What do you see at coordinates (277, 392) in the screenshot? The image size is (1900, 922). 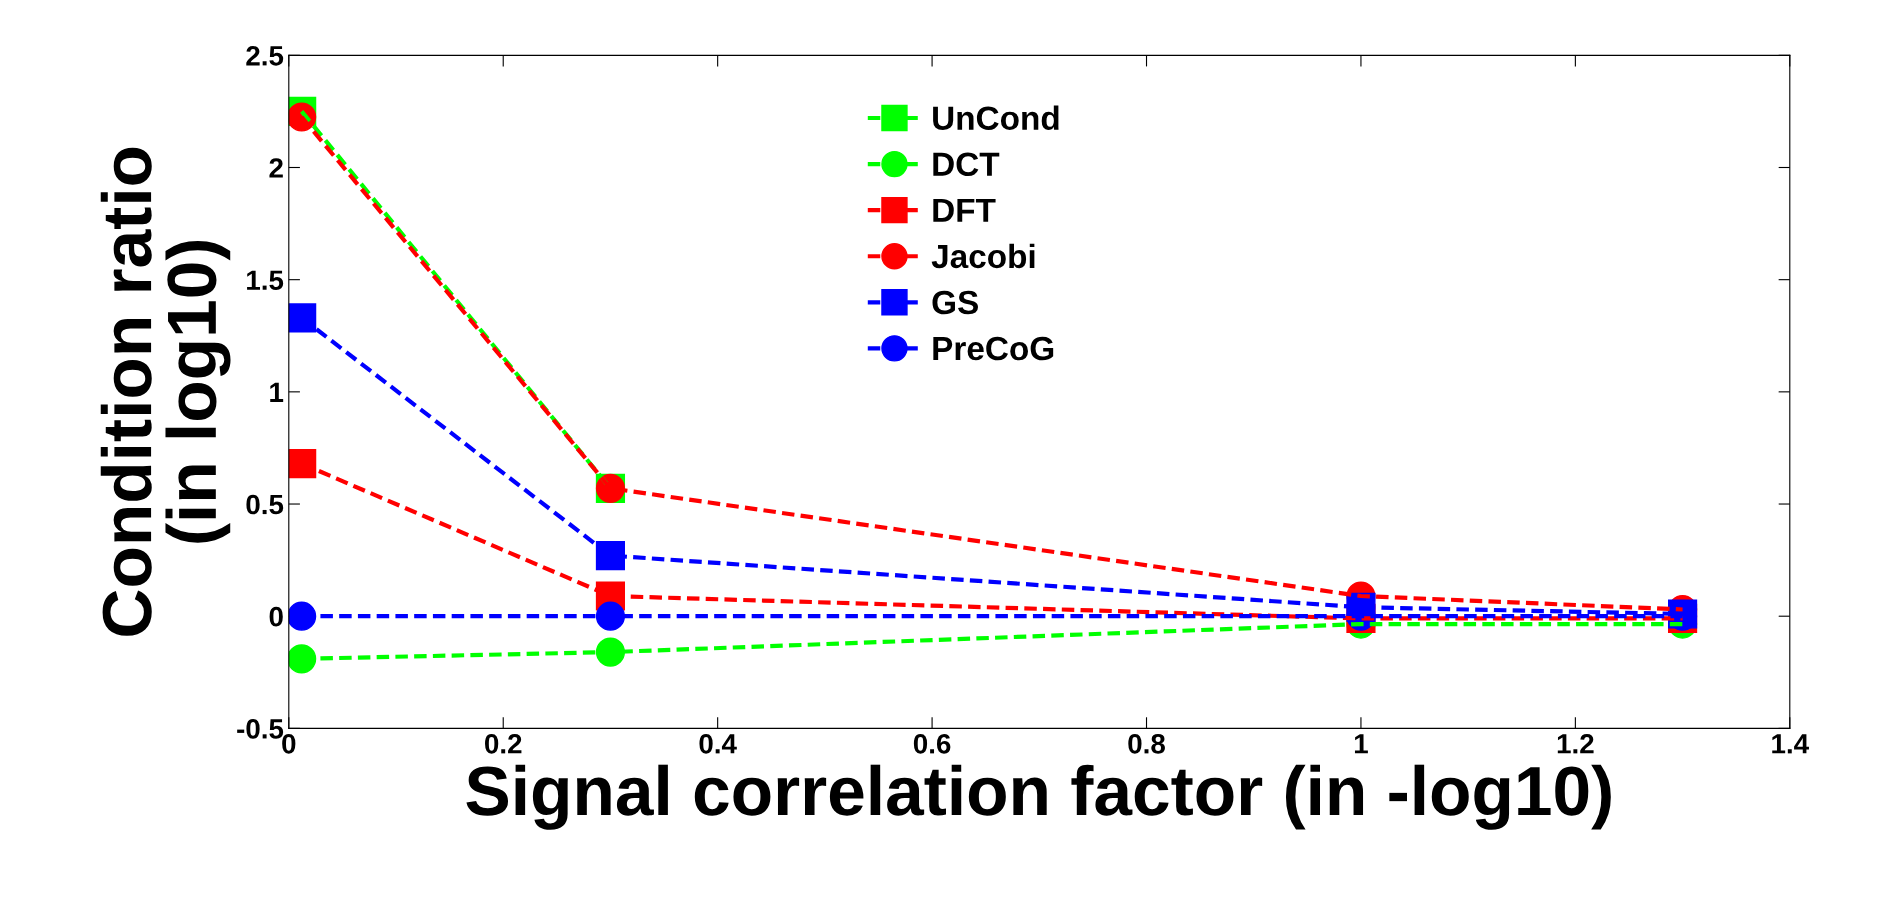 I see `y-tick-label: 1` at bounding box center [277, 392].